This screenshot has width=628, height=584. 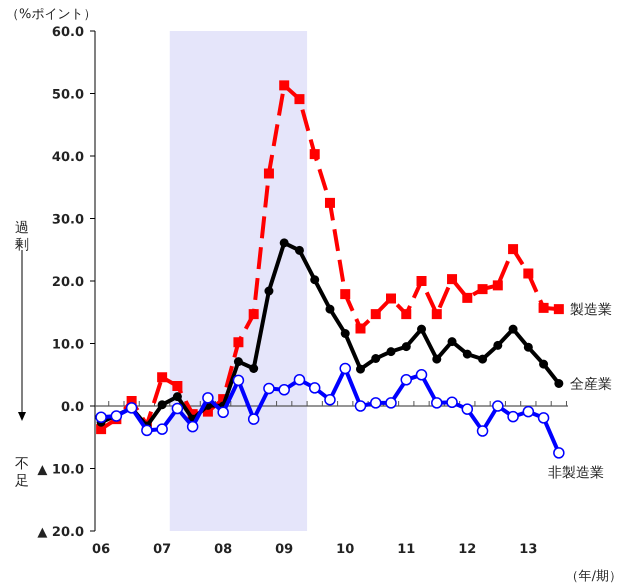 I want to click on y-tick-label: 30.0, so click(x=68, y=220).